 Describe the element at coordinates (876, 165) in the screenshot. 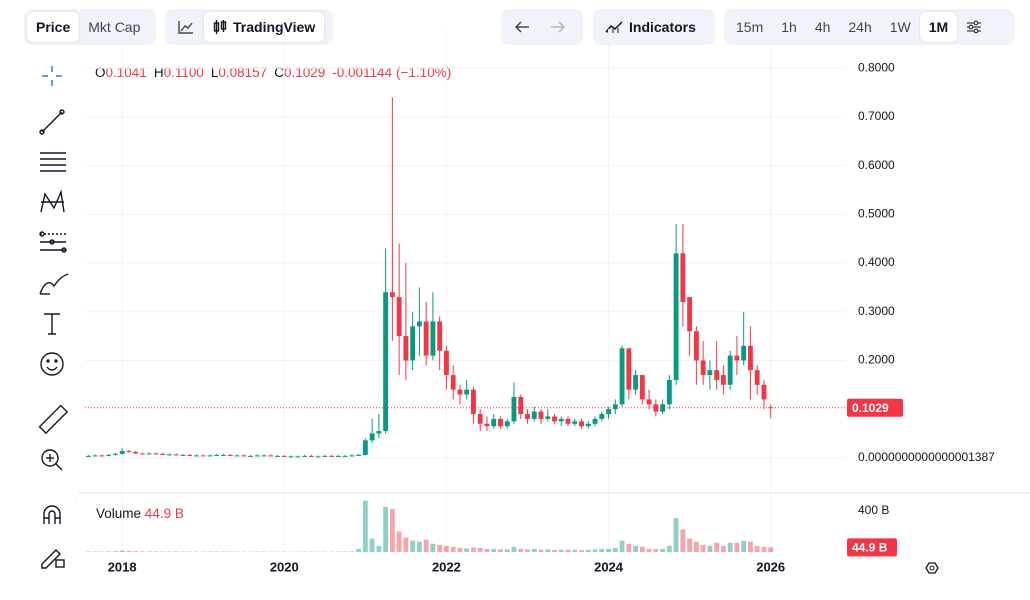

I see `y-tick-label: 0.6000` at that location.